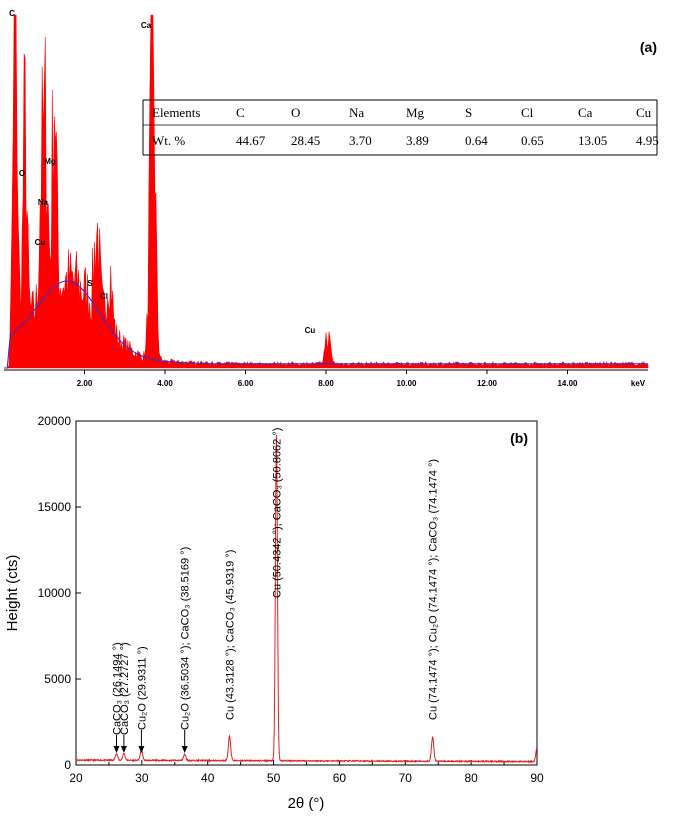 The image size is (685, 821). I want to click on xrd-y-label: Height (cts), so click(12, 593).